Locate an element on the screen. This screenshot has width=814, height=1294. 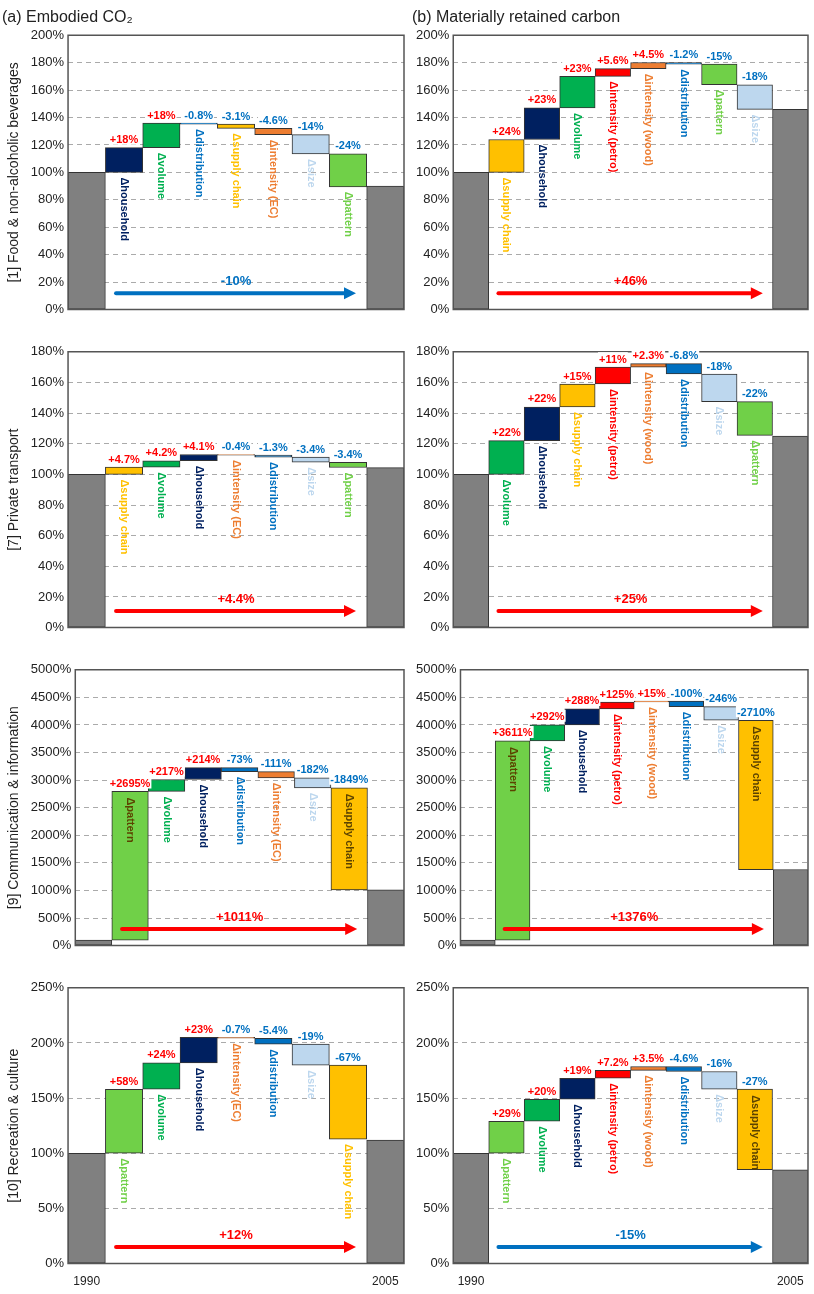
data-label: +3611% is located at coordinates (512, 732).